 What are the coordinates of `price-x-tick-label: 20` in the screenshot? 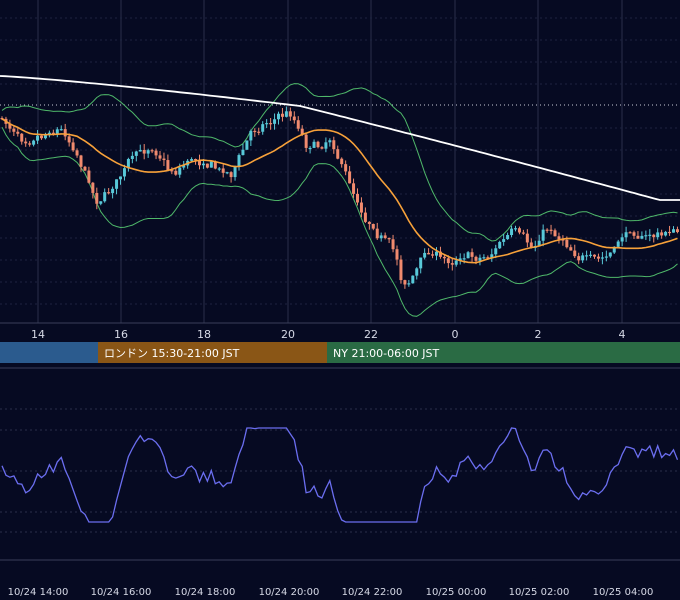 It's located at (288, 334).